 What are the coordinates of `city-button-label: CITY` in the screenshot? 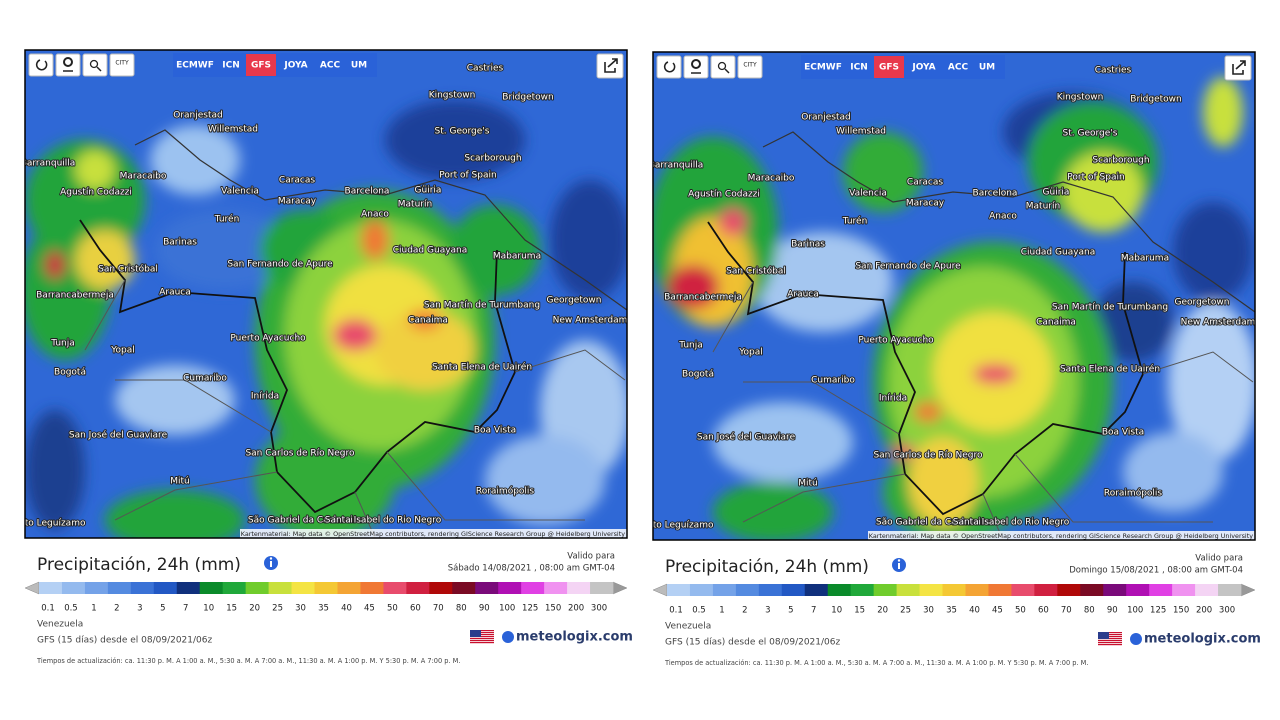 It's located at (750, 65).